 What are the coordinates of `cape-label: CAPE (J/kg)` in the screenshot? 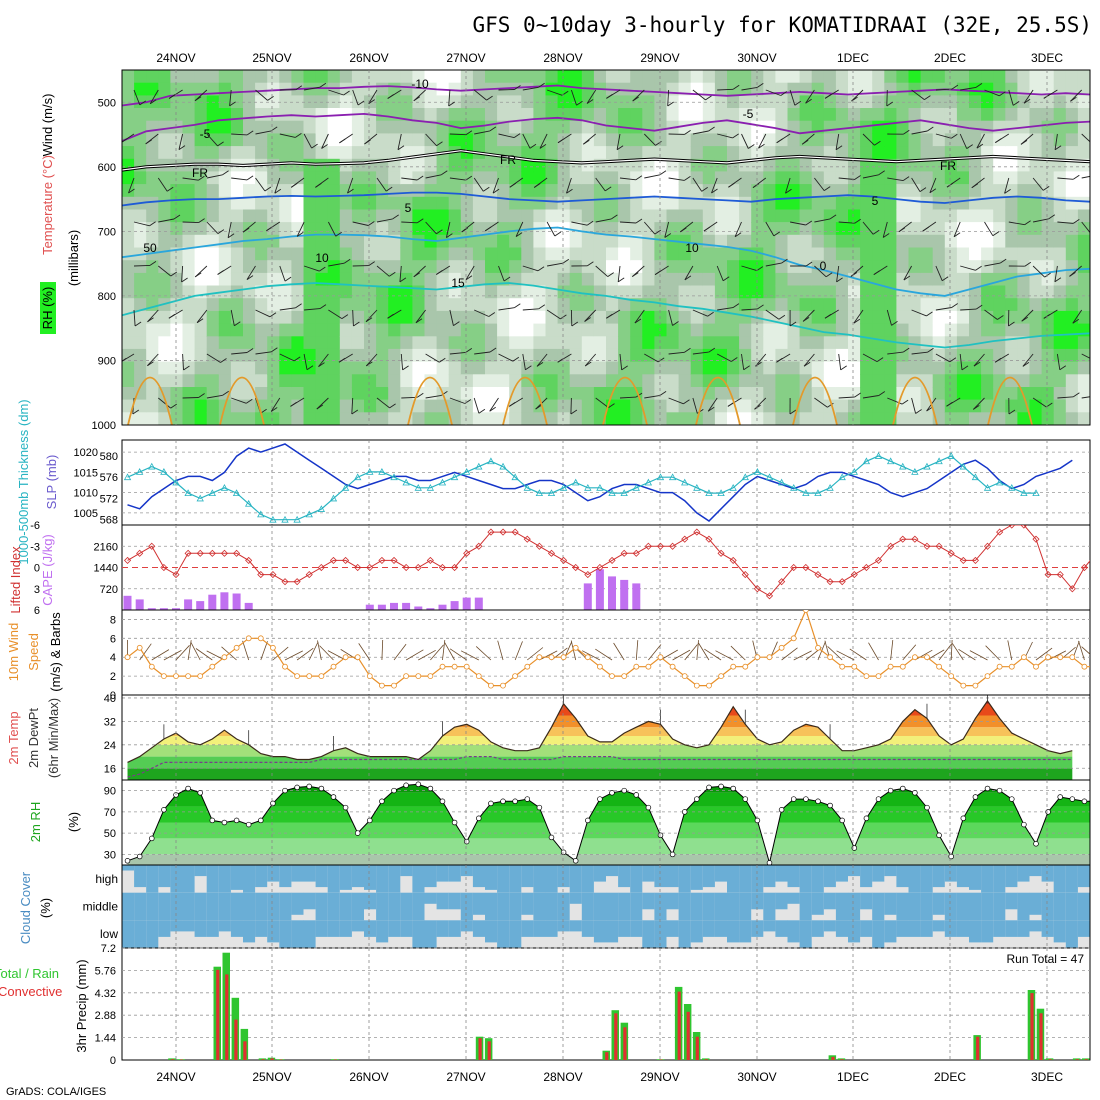 It's located at (47, 570).